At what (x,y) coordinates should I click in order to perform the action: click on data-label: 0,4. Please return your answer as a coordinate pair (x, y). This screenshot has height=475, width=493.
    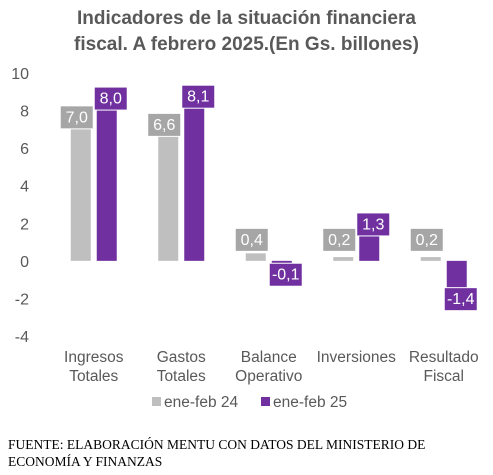
    Looking at the image, I should click on (252, 240).